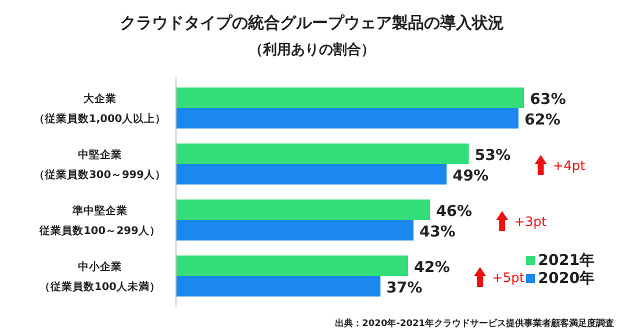  What do you see at coordinates (474, 323) in the screenshot?
I see `source-note: 出典：2020年-2021年クラウドサービス提供事業者顧客満足度調査` at bounding box center [474, 323].